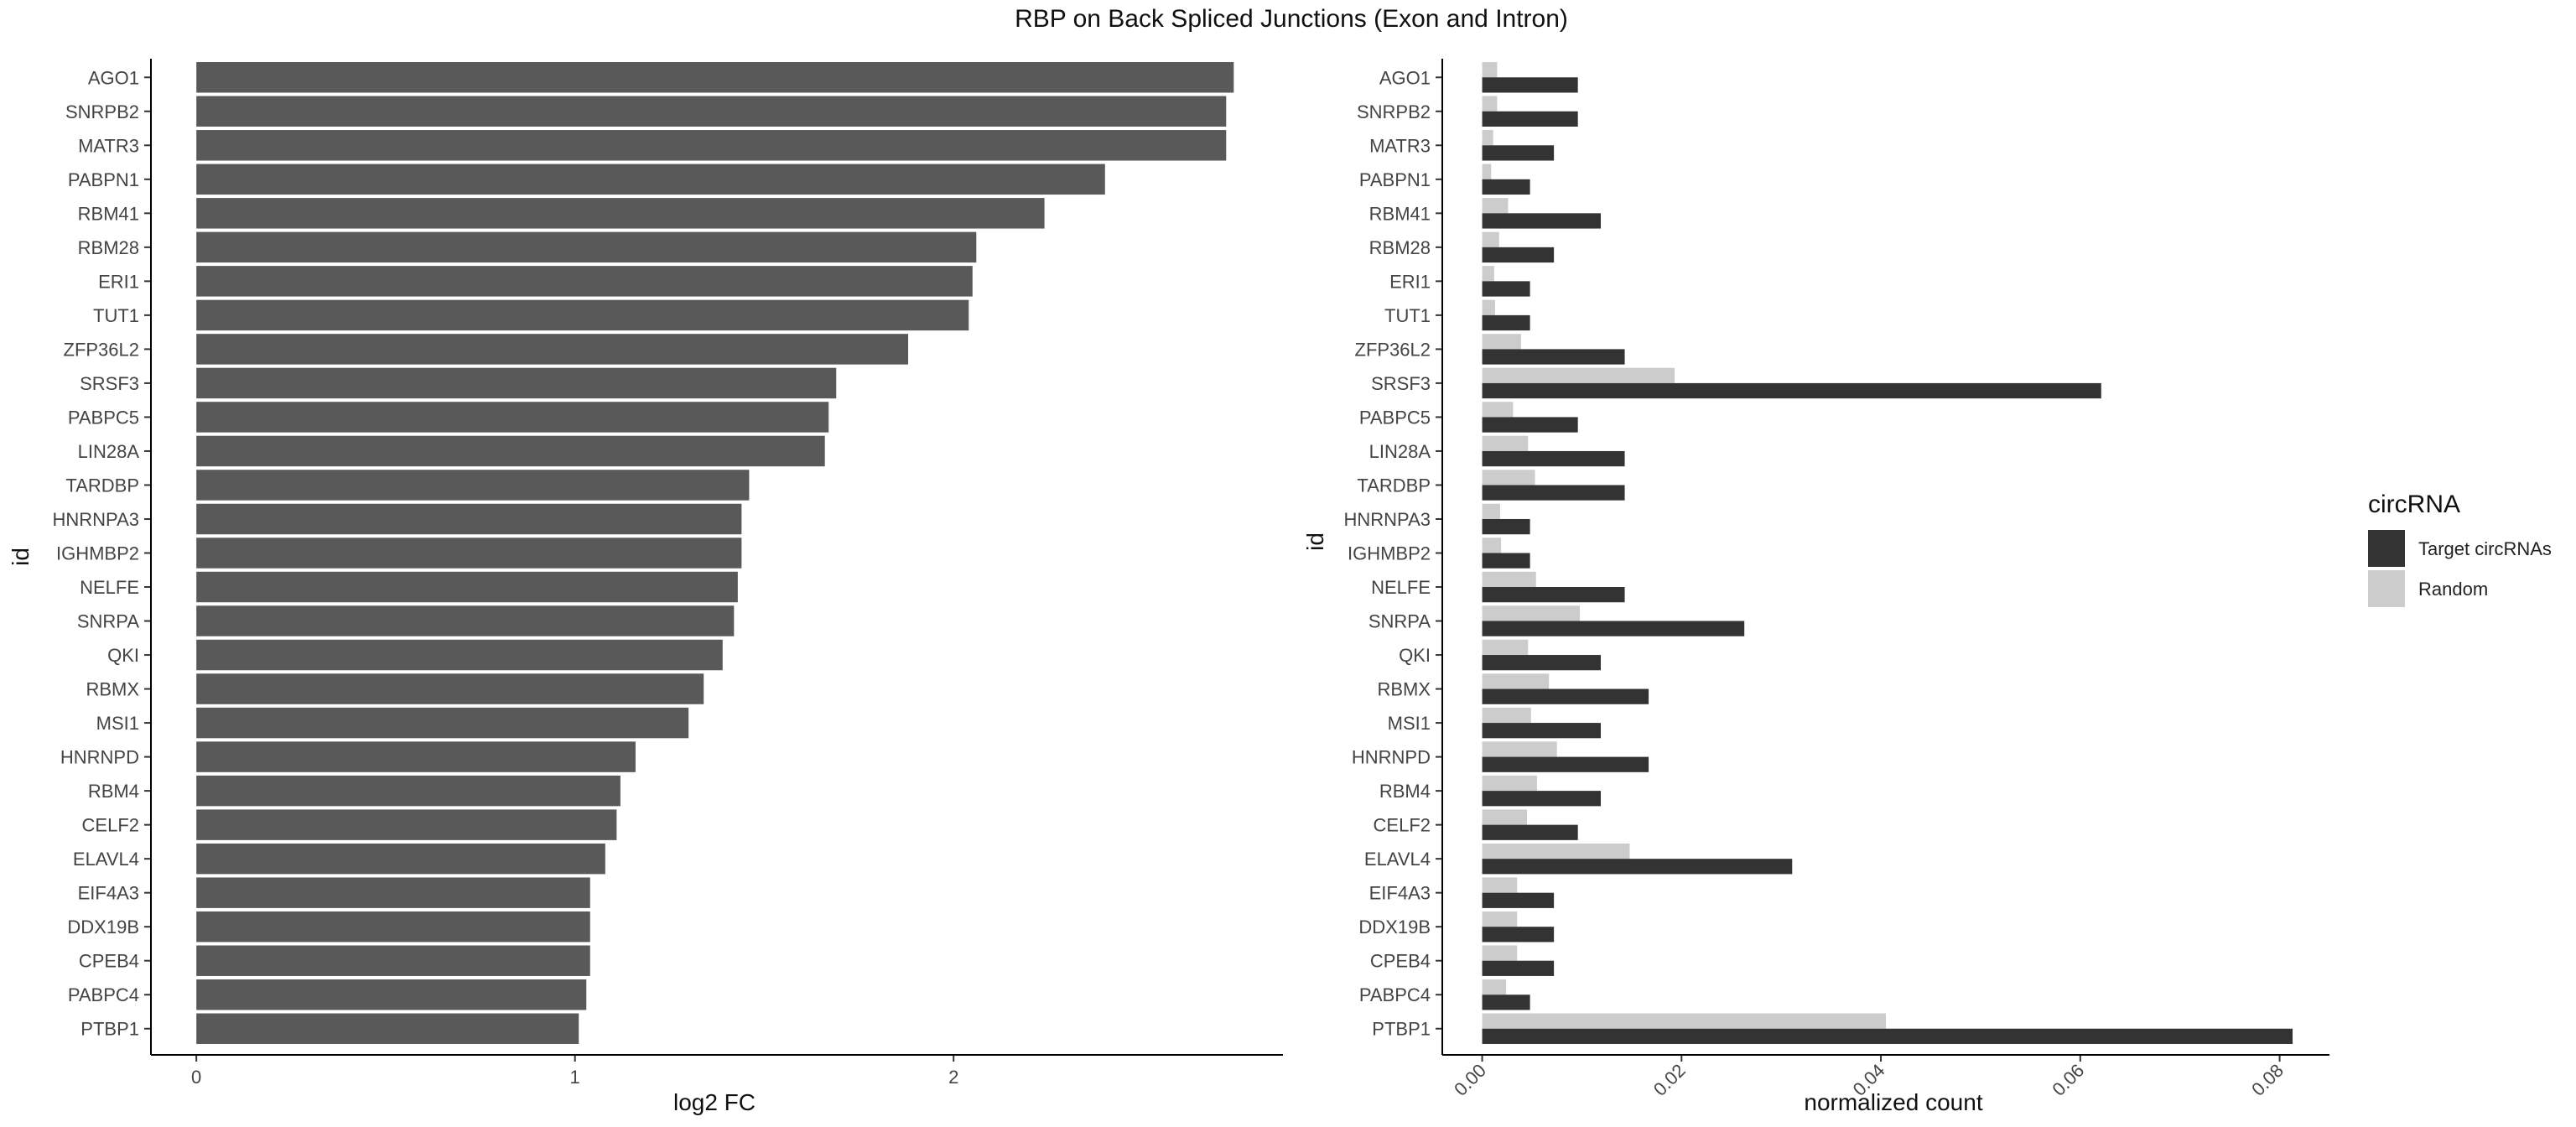  What do you see at coordinates (1553, 357) in the screenshot?
I see `bar-target-zfp36l2` at bounding box center [1553, 357].